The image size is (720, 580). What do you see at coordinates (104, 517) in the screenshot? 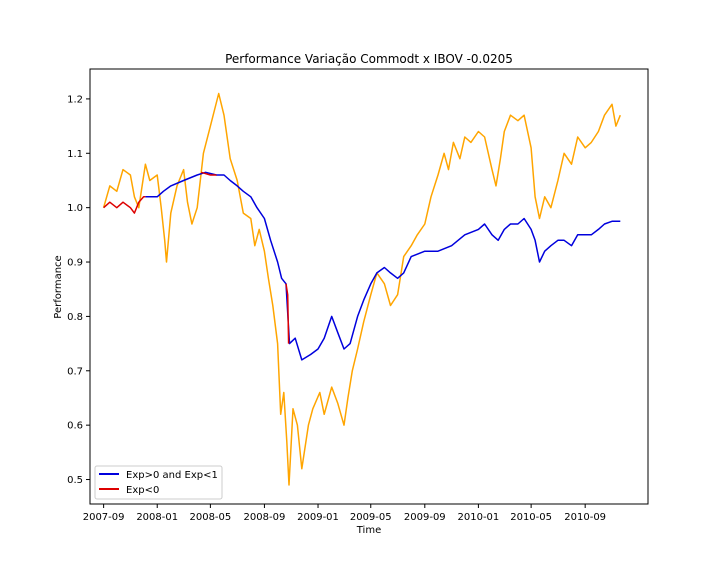
I see `x-tick-label-0: 2007-09` at bounding box center [104, 517].